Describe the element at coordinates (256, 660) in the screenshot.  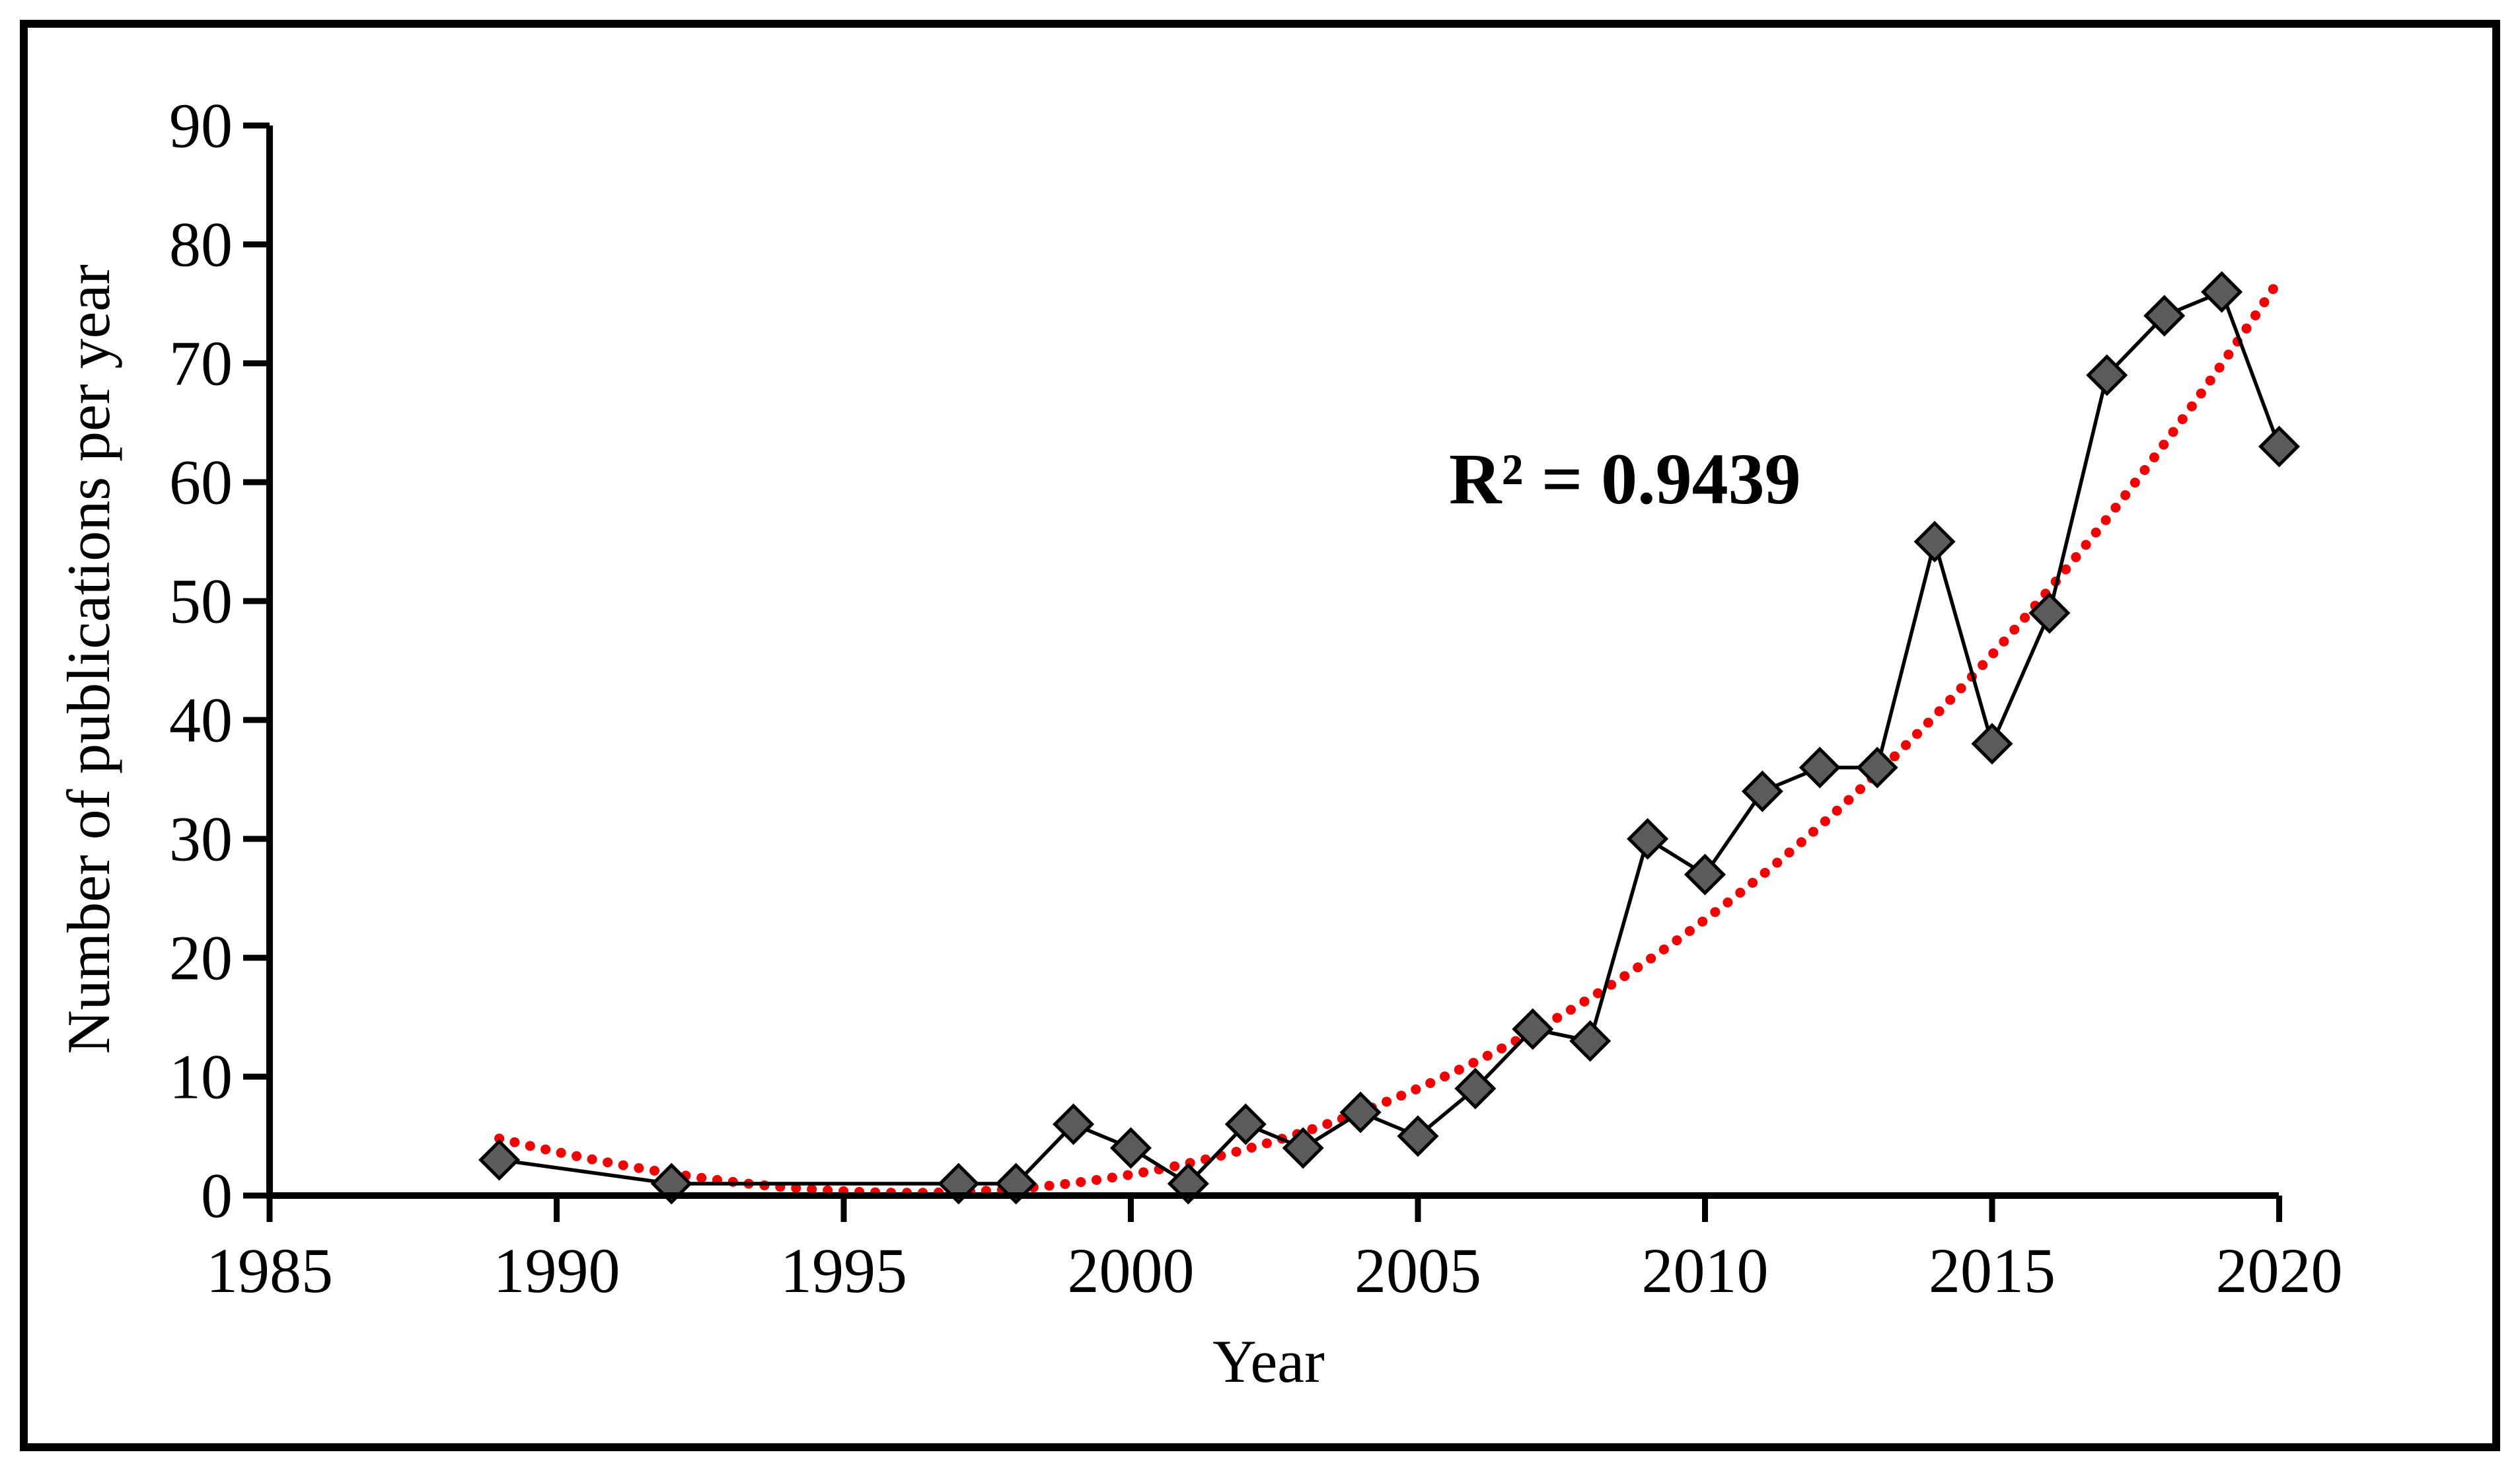
I see `y-axis-ticks` at that location.